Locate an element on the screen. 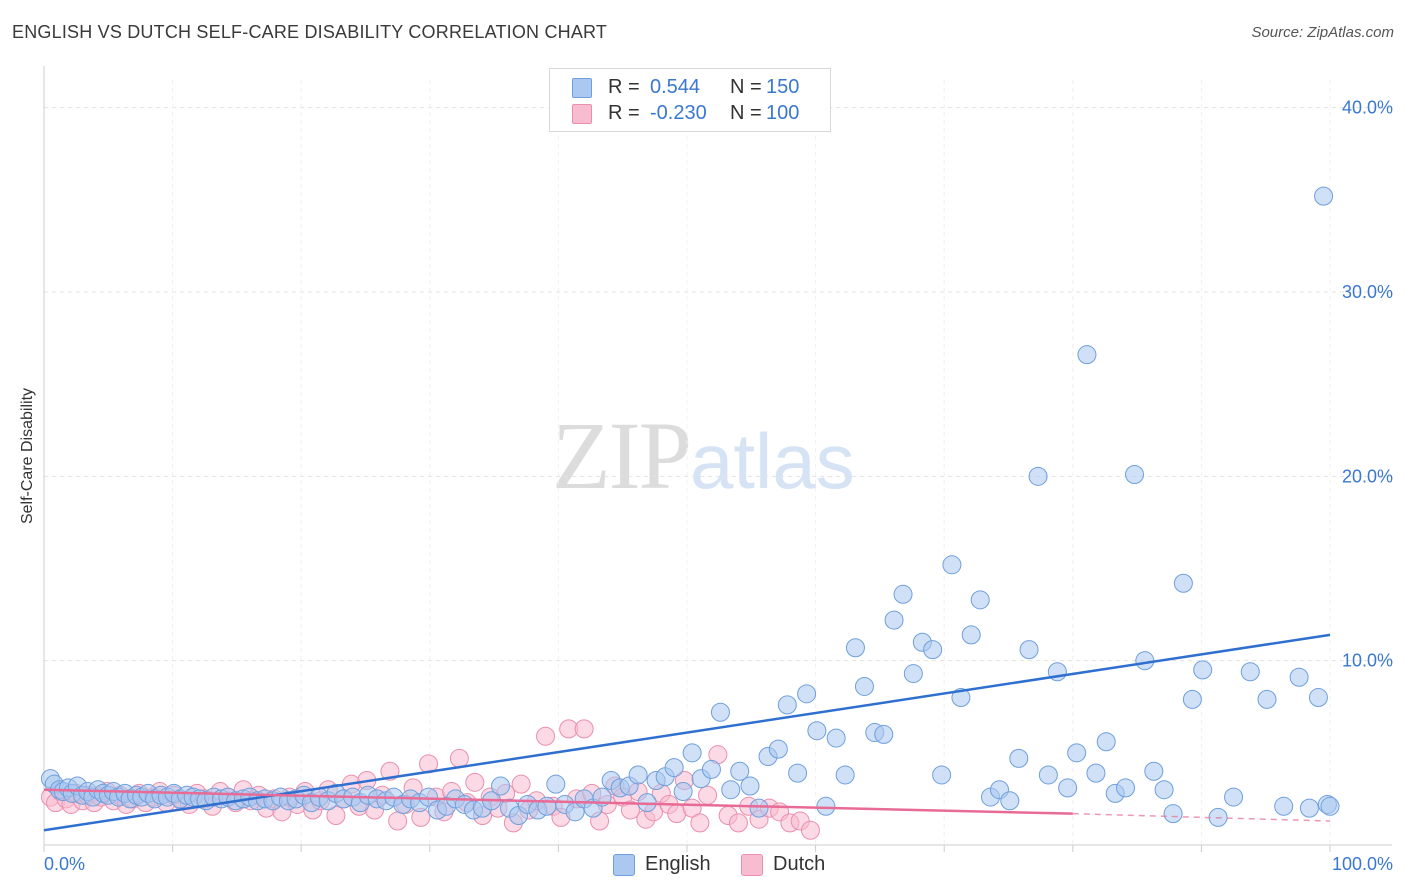  english-swatch is located at coordinates (582, 88).